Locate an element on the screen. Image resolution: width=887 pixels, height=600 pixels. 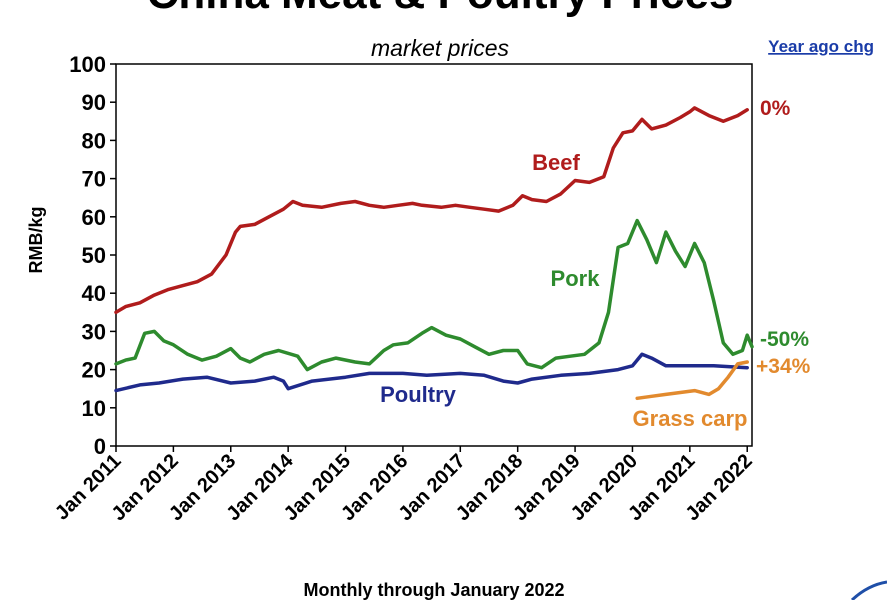
series-label-poultry: Poultry is located at coordinates (418, 394).